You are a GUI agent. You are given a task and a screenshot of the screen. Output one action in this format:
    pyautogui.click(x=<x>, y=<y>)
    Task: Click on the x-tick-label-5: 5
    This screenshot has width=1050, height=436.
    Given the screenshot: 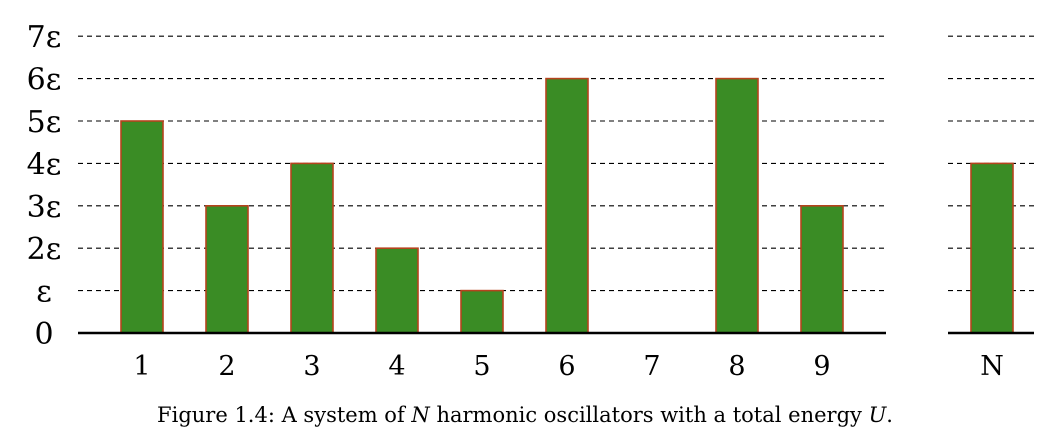 What is the action you would take?
    pyautogui.click(x=481, y=366)
    